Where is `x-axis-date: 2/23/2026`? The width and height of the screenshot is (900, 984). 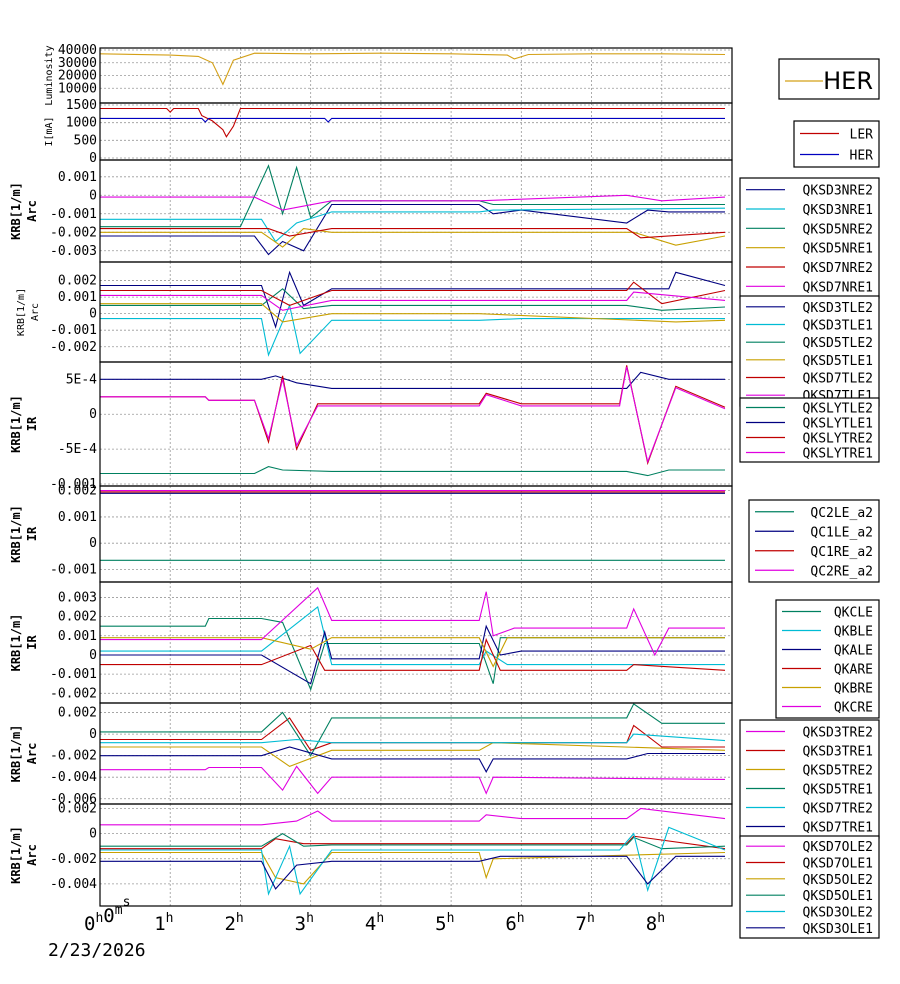
x-axis-date: 2/23/2026 is located at coordinates (97, 950).